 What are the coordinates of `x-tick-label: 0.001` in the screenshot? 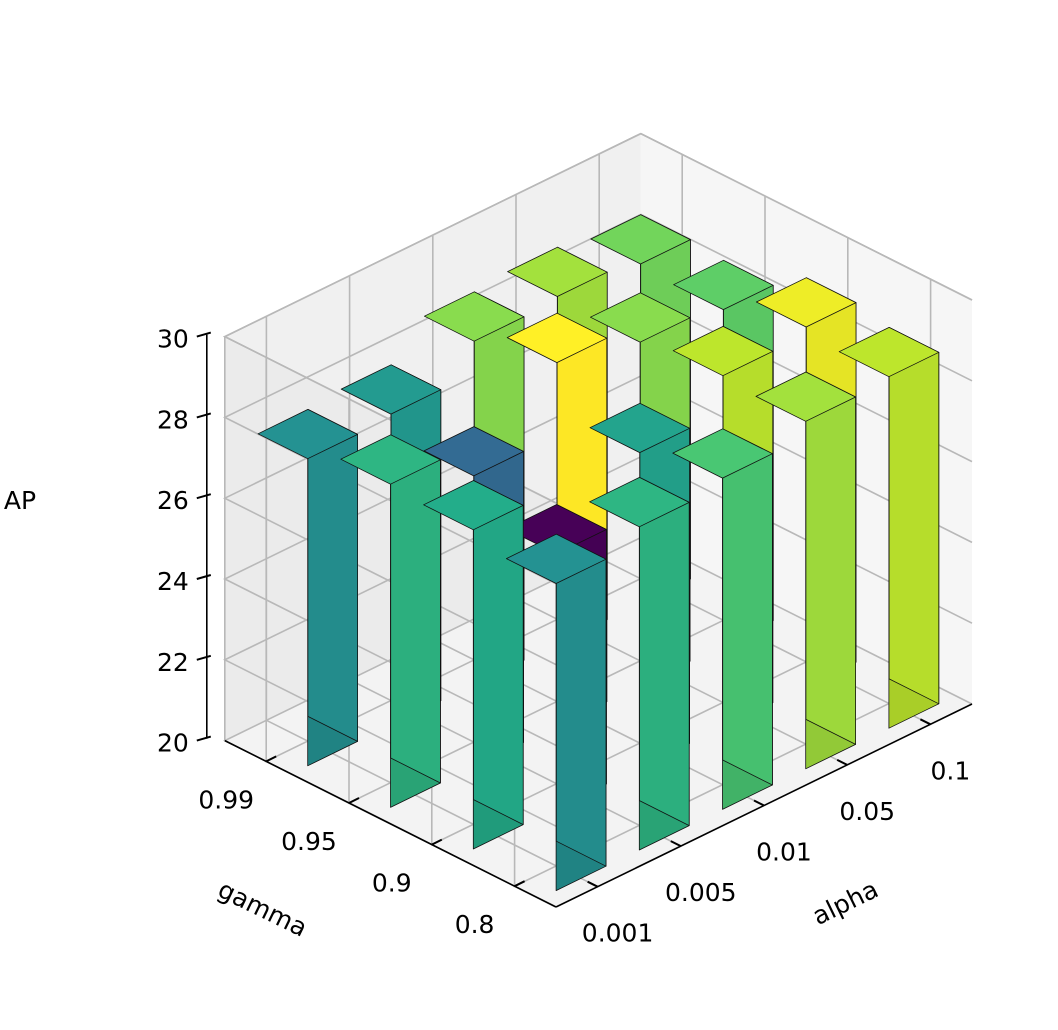 It's located at (618, 933).